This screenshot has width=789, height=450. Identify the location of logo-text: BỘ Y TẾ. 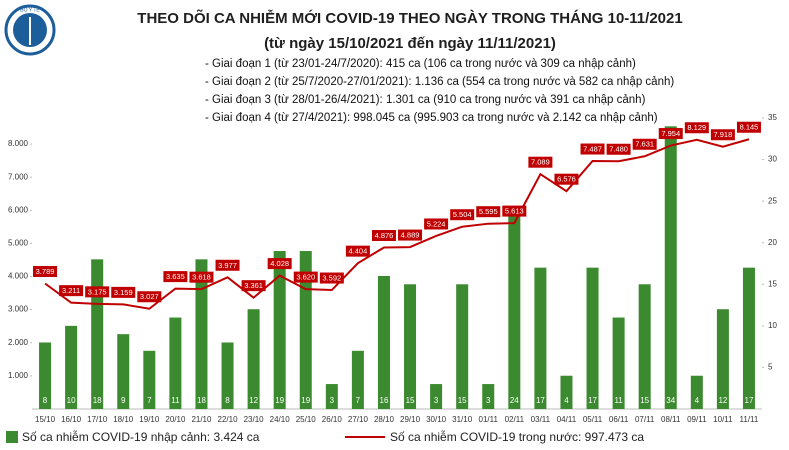
(30, 9).